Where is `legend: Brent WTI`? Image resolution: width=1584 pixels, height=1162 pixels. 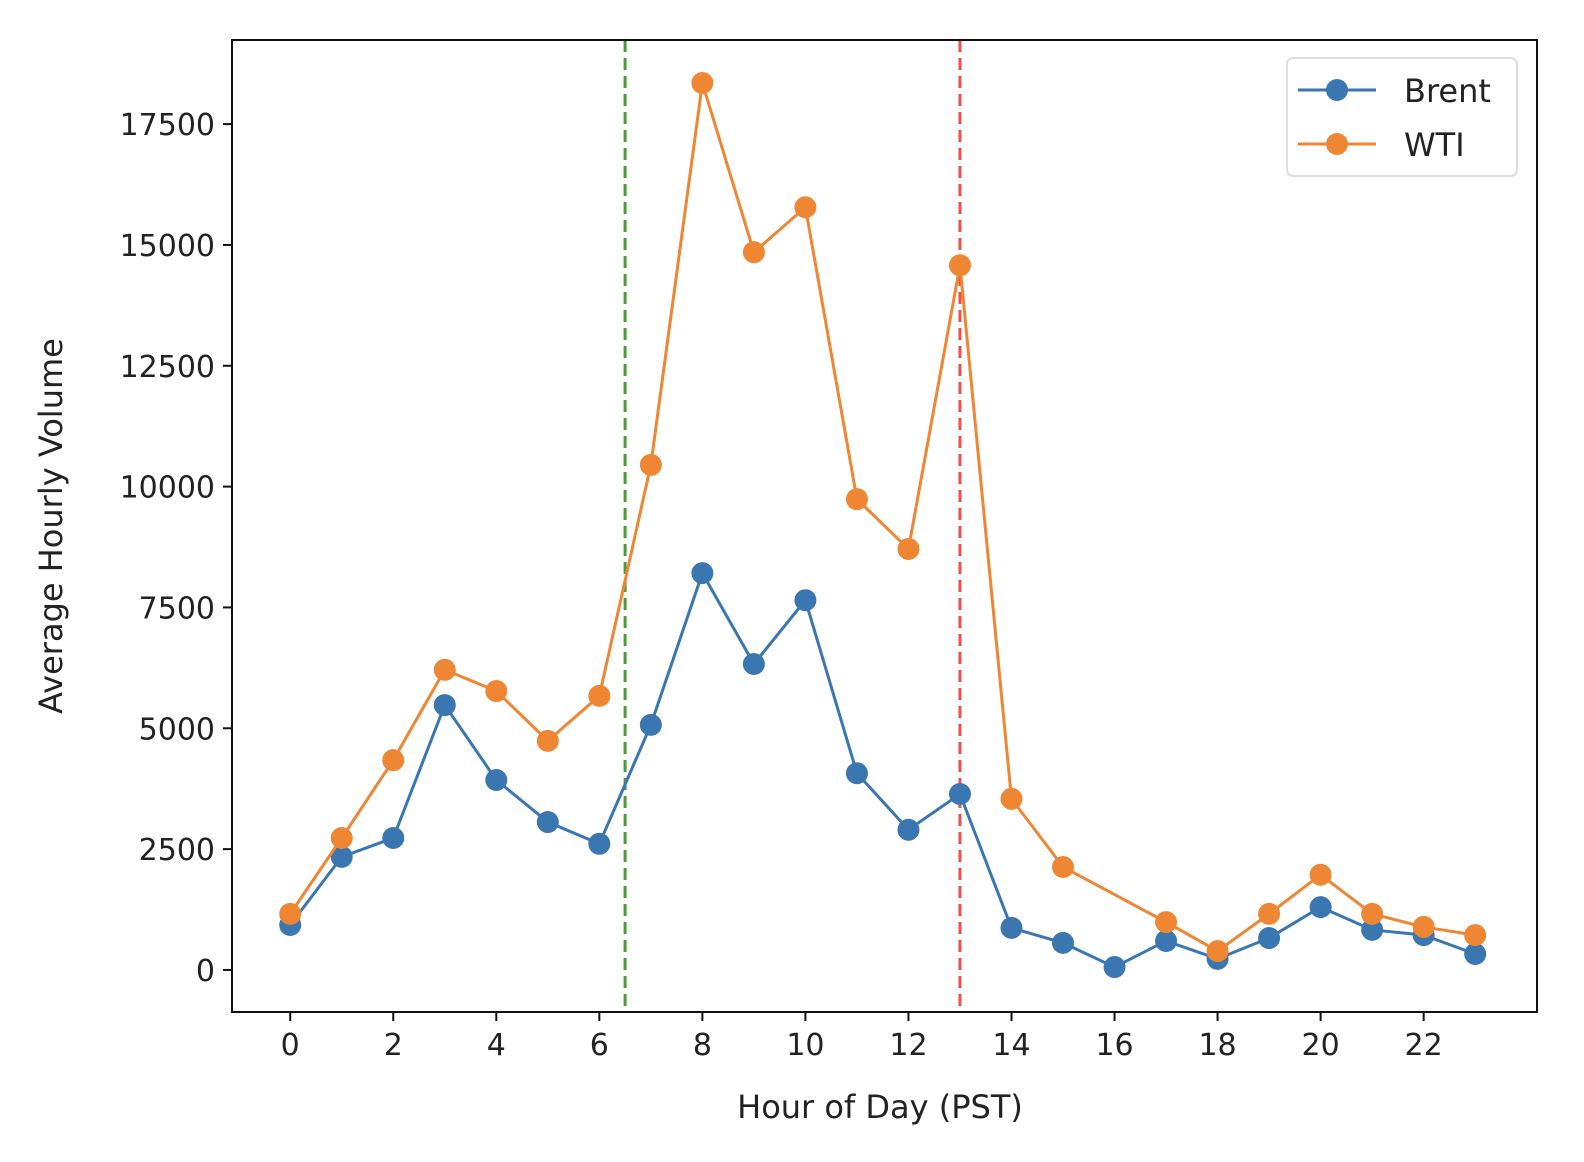 legend: Brent WTI is located at coordinates (1402, 117).